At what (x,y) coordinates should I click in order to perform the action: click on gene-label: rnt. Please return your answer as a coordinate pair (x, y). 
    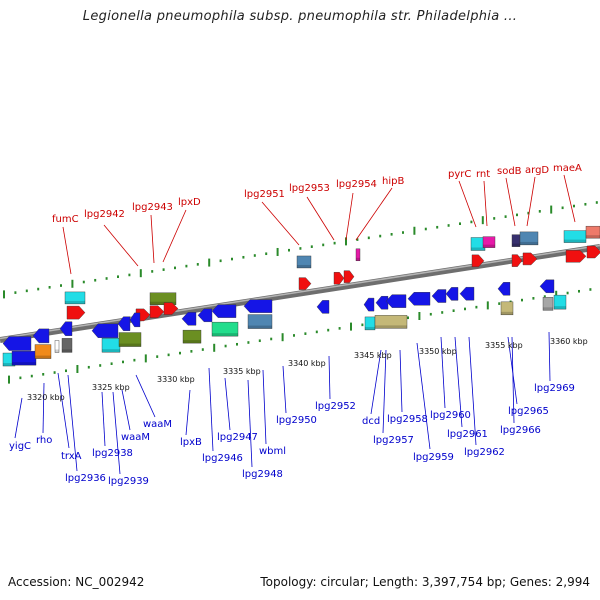
    Looking at the image, I should click on (483, 174).